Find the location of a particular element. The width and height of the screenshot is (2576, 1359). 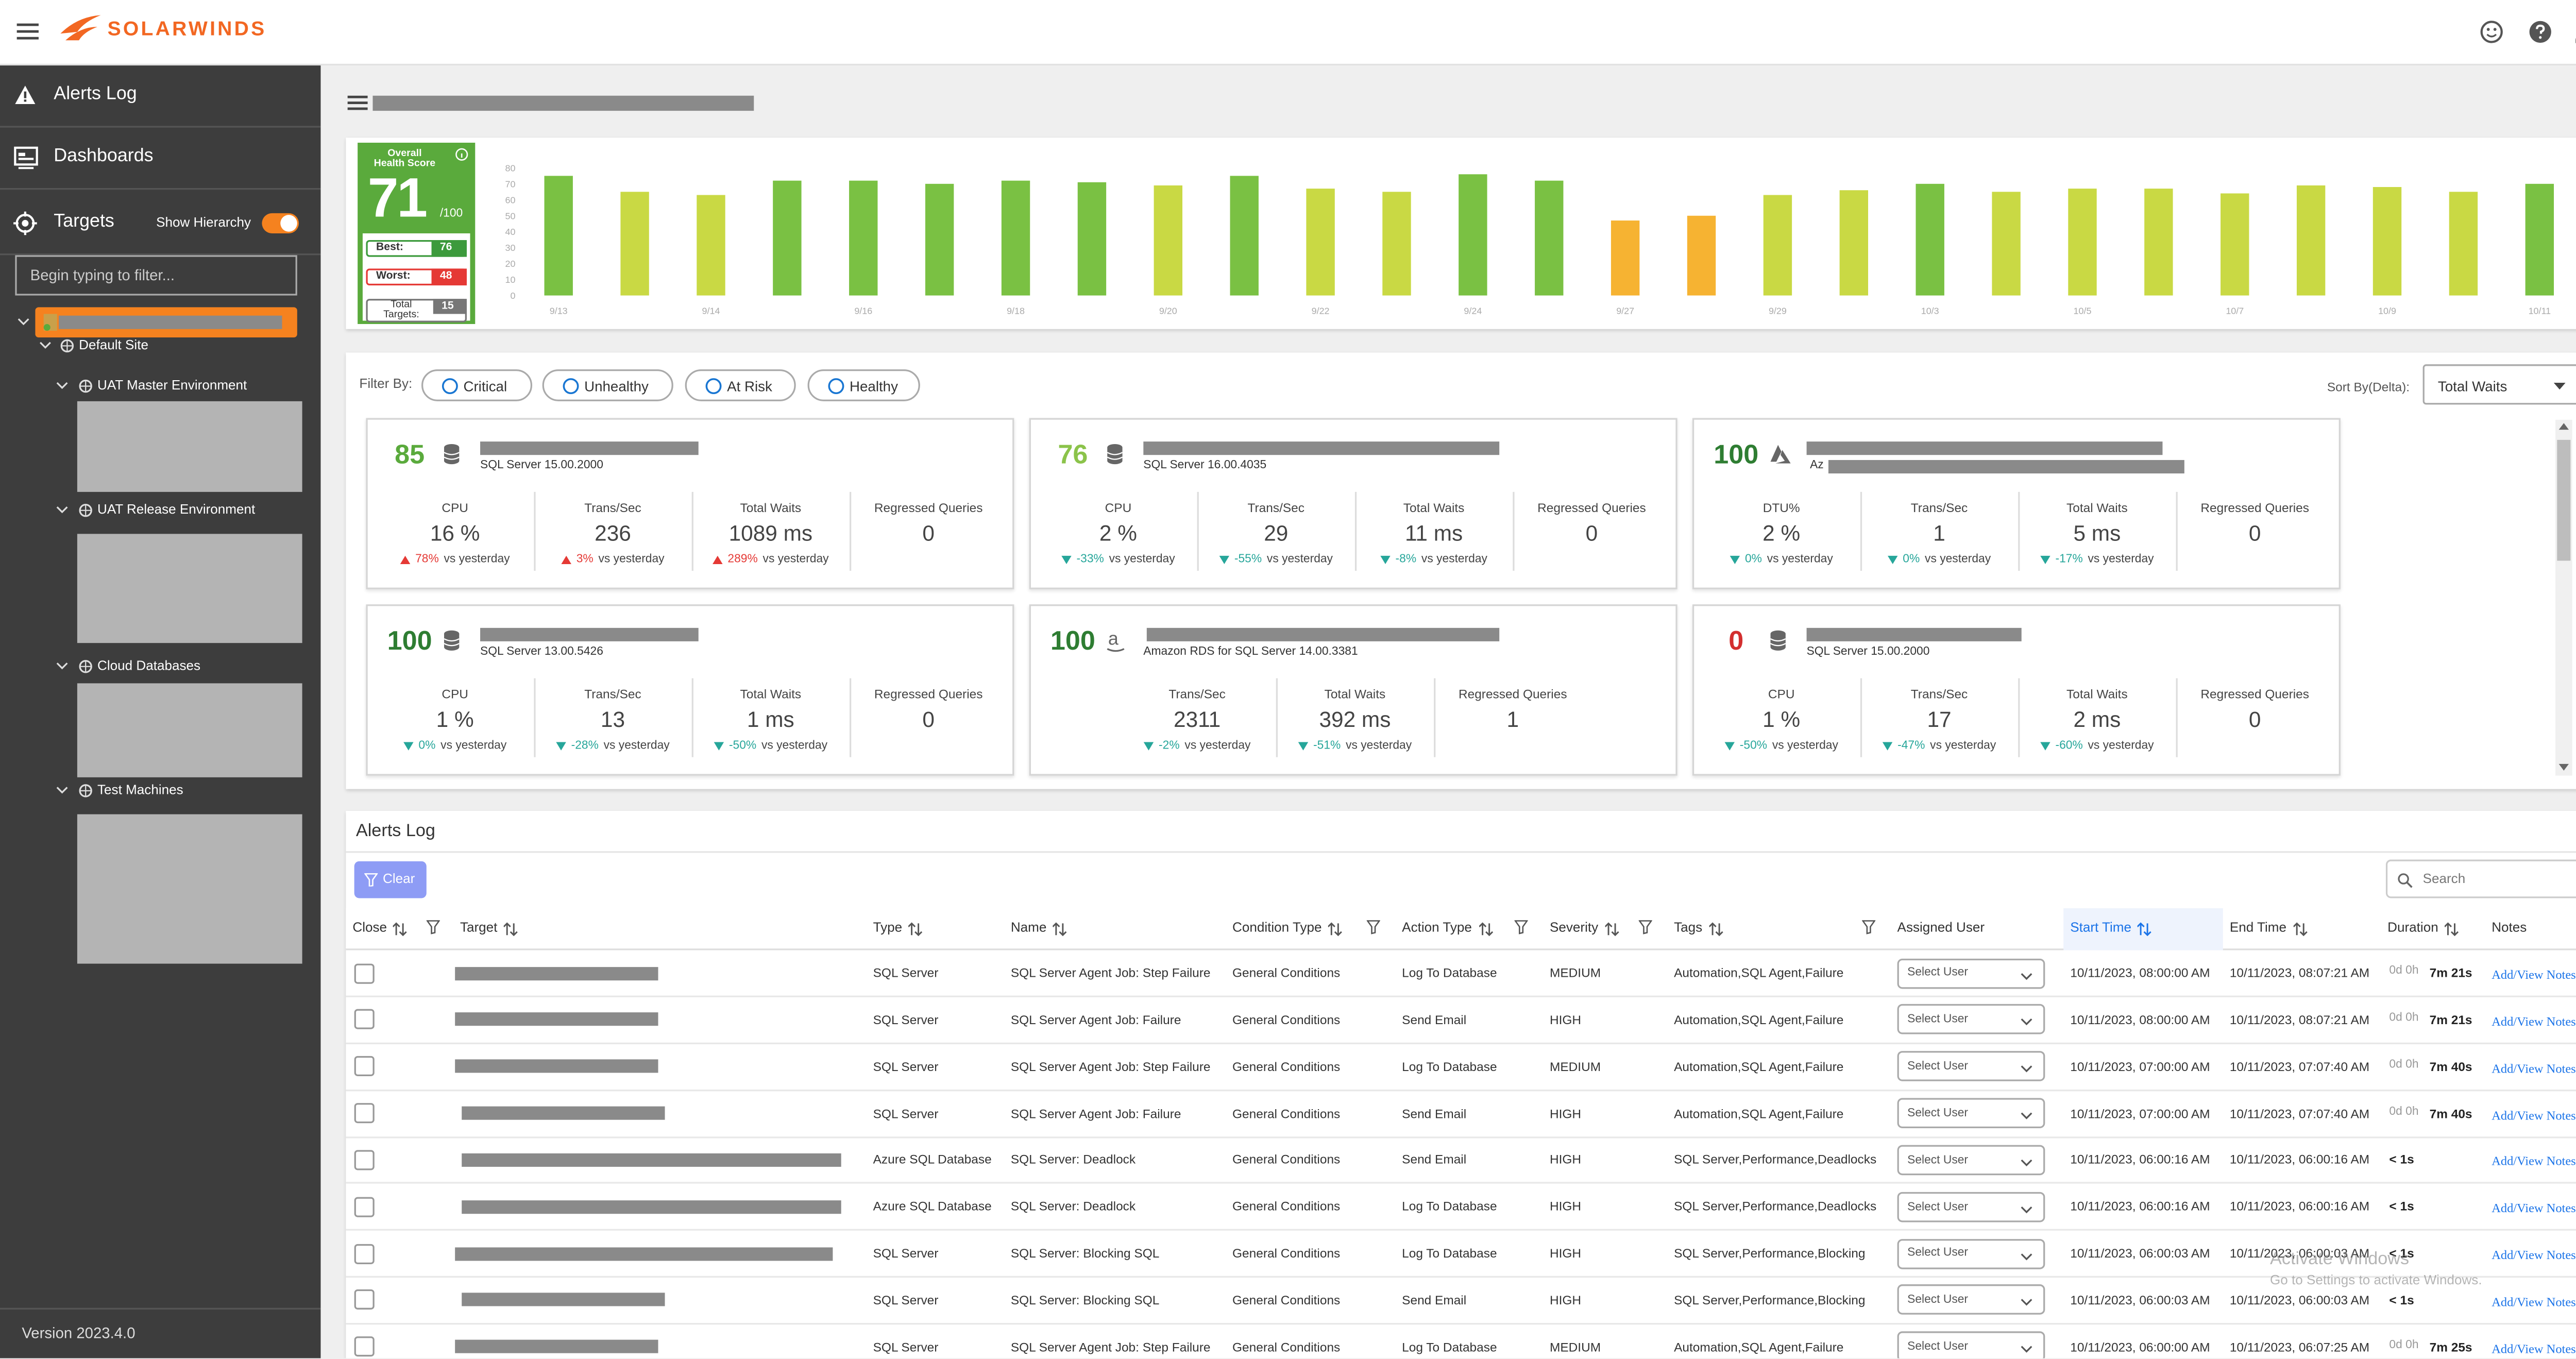

column-header: Start Time is located at coordinates (2101, 928).